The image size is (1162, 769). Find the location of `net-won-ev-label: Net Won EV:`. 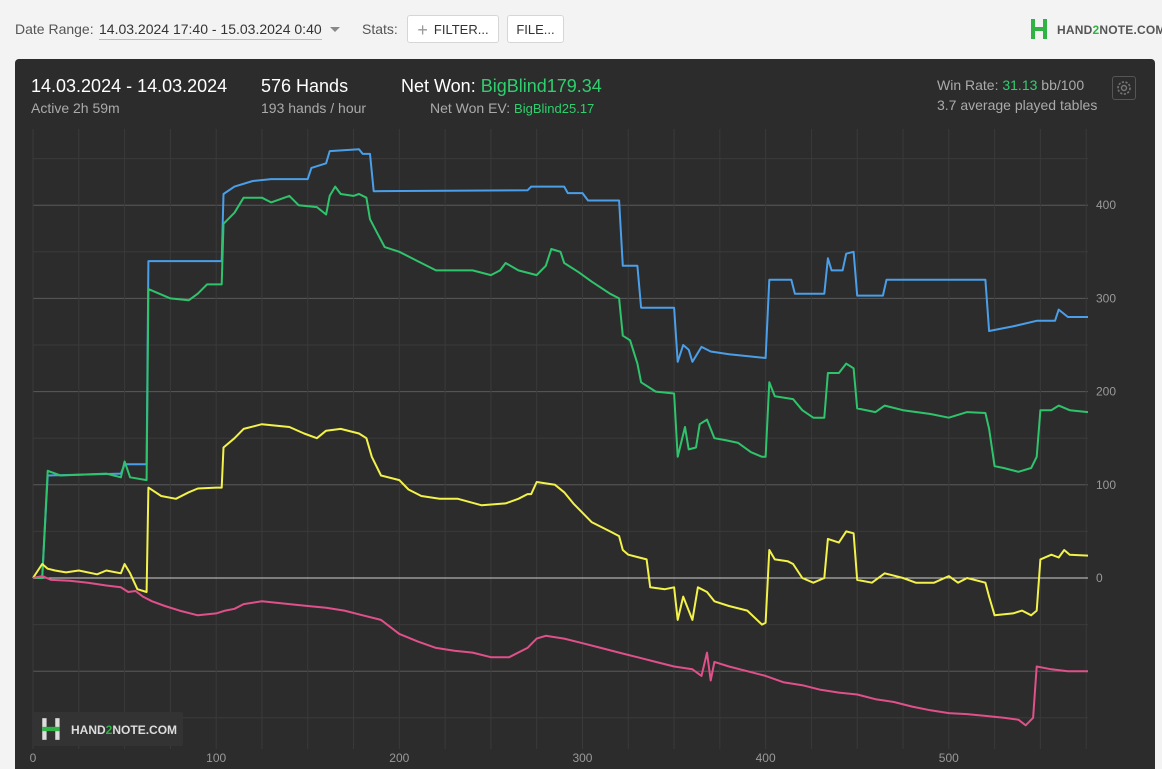

net-won-ev-label: Net Won EV: is located at coordinates (470, 108).